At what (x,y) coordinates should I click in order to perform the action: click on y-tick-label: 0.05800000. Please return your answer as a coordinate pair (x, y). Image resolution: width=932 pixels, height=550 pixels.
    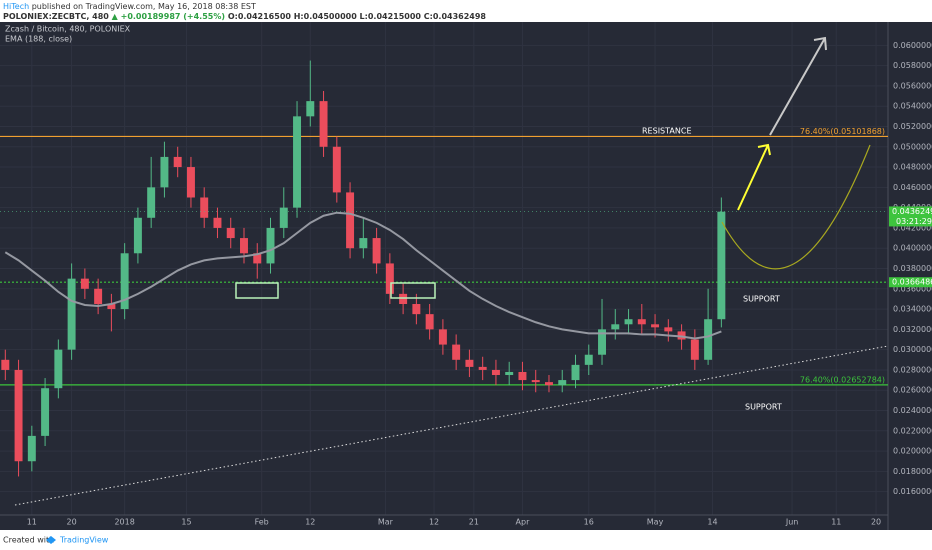
    Looking at the image, I should click on (912, 65).